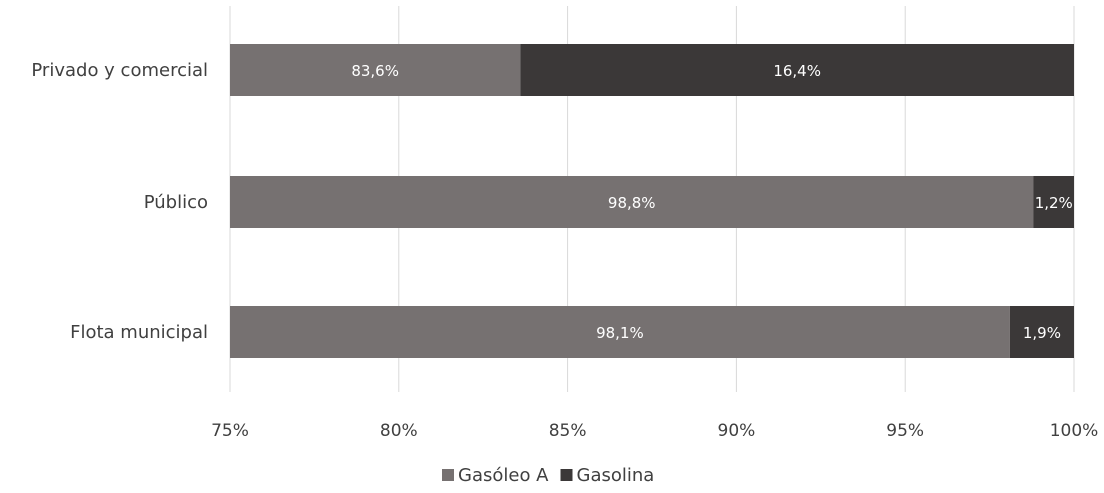 The height and width of the screenshot is (493, 1104). Describe the element at coordinates (503, 475) in the screenshot. I see `legend-label: Gasóleo A` at that location.